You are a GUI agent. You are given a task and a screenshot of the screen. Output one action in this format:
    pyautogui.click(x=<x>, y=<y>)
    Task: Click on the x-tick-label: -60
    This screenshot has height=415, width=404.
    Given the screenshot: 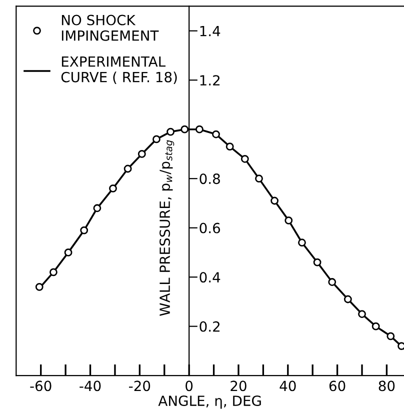 What is the action you would take?
    pyautogui.click(x=41, y=386)
    